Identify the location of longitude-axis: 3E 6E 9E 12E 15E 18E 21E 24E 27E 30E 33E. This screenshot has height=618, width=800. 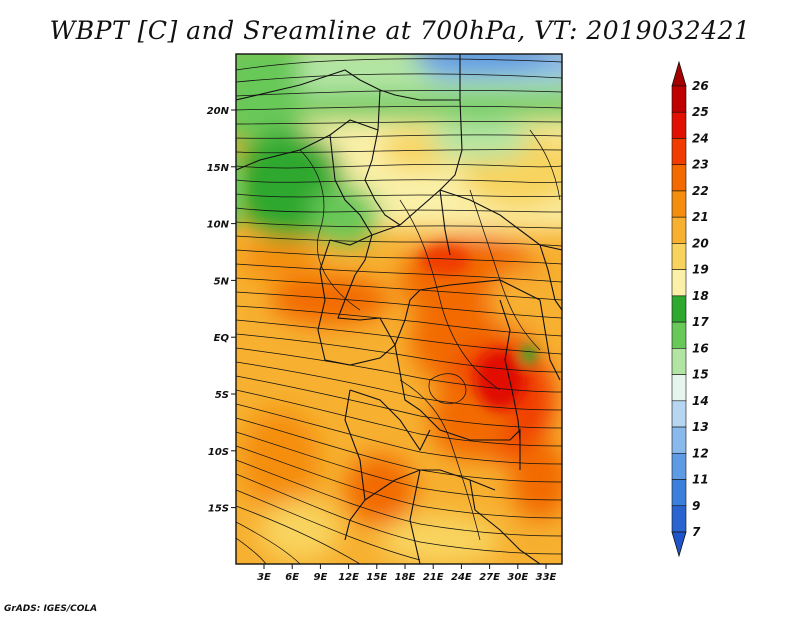
(407, 573).